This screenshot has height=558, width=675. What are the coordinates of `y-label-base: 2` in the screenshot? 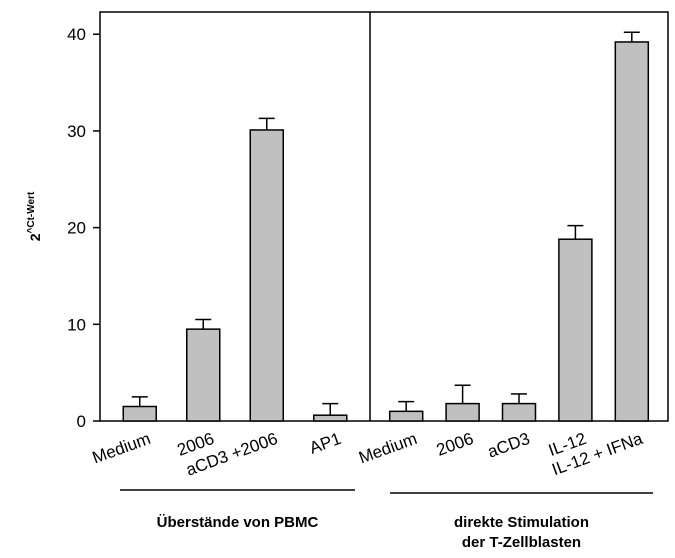 It's located at (35, 237).